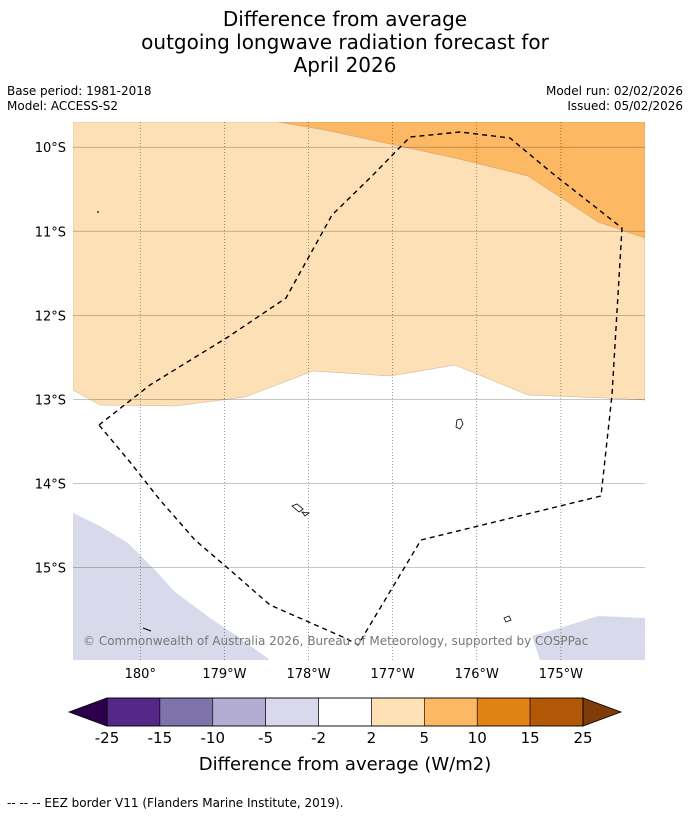  What do you see at coordinates (63, 106) in the screenshot?
I see `model-name: Model: ACCESS-S2` at bounding box center [63, 106].